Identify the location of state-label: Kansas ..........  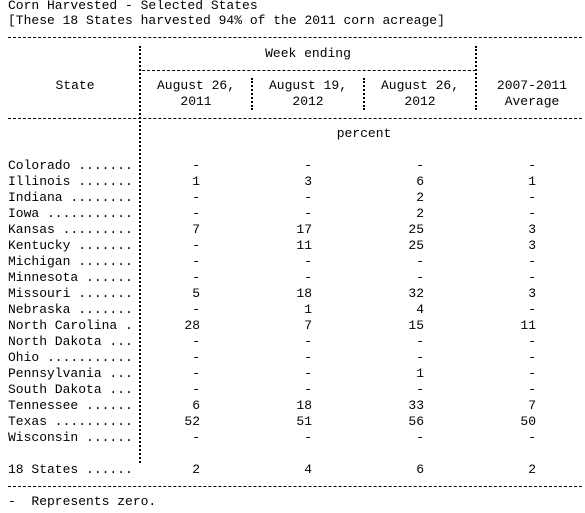
(70, 229).